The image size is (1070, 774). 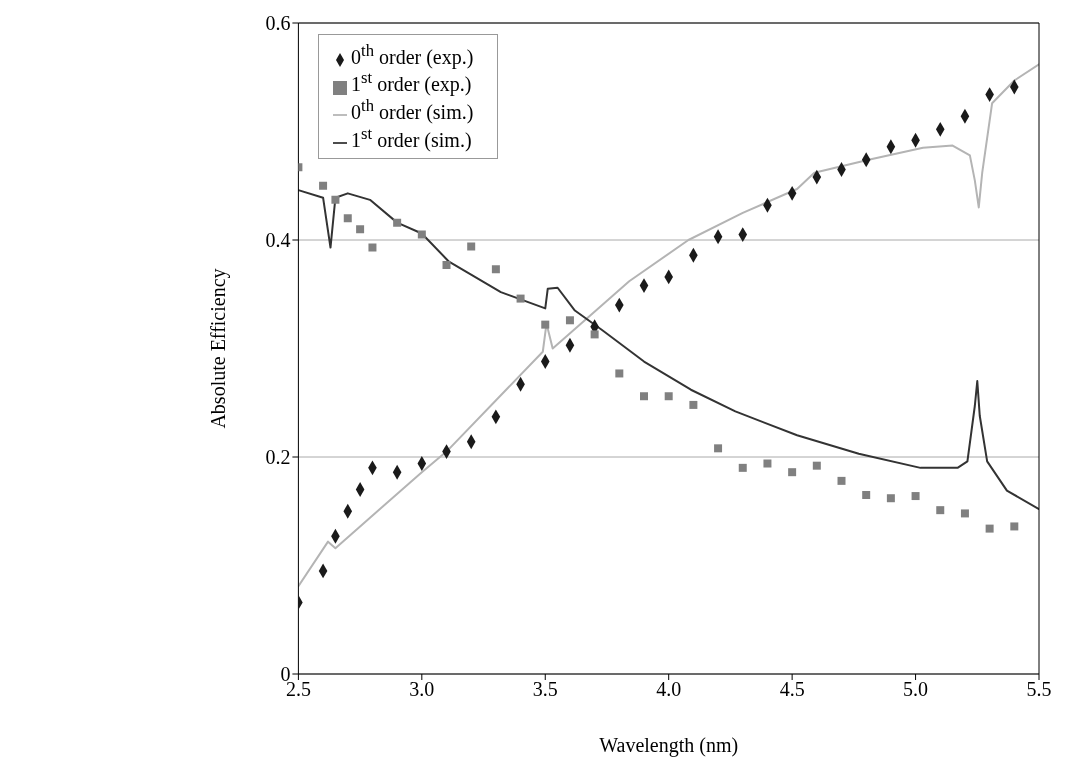 I want to click on x-tick-label: 5.0, so click(x=916, y=689).